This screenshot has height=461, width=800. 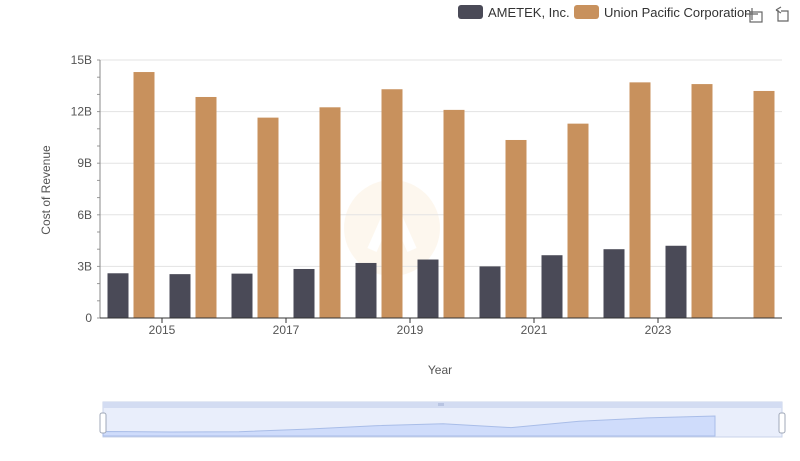 I want to click on data-zoom-slider, so click(x=442, y=419).